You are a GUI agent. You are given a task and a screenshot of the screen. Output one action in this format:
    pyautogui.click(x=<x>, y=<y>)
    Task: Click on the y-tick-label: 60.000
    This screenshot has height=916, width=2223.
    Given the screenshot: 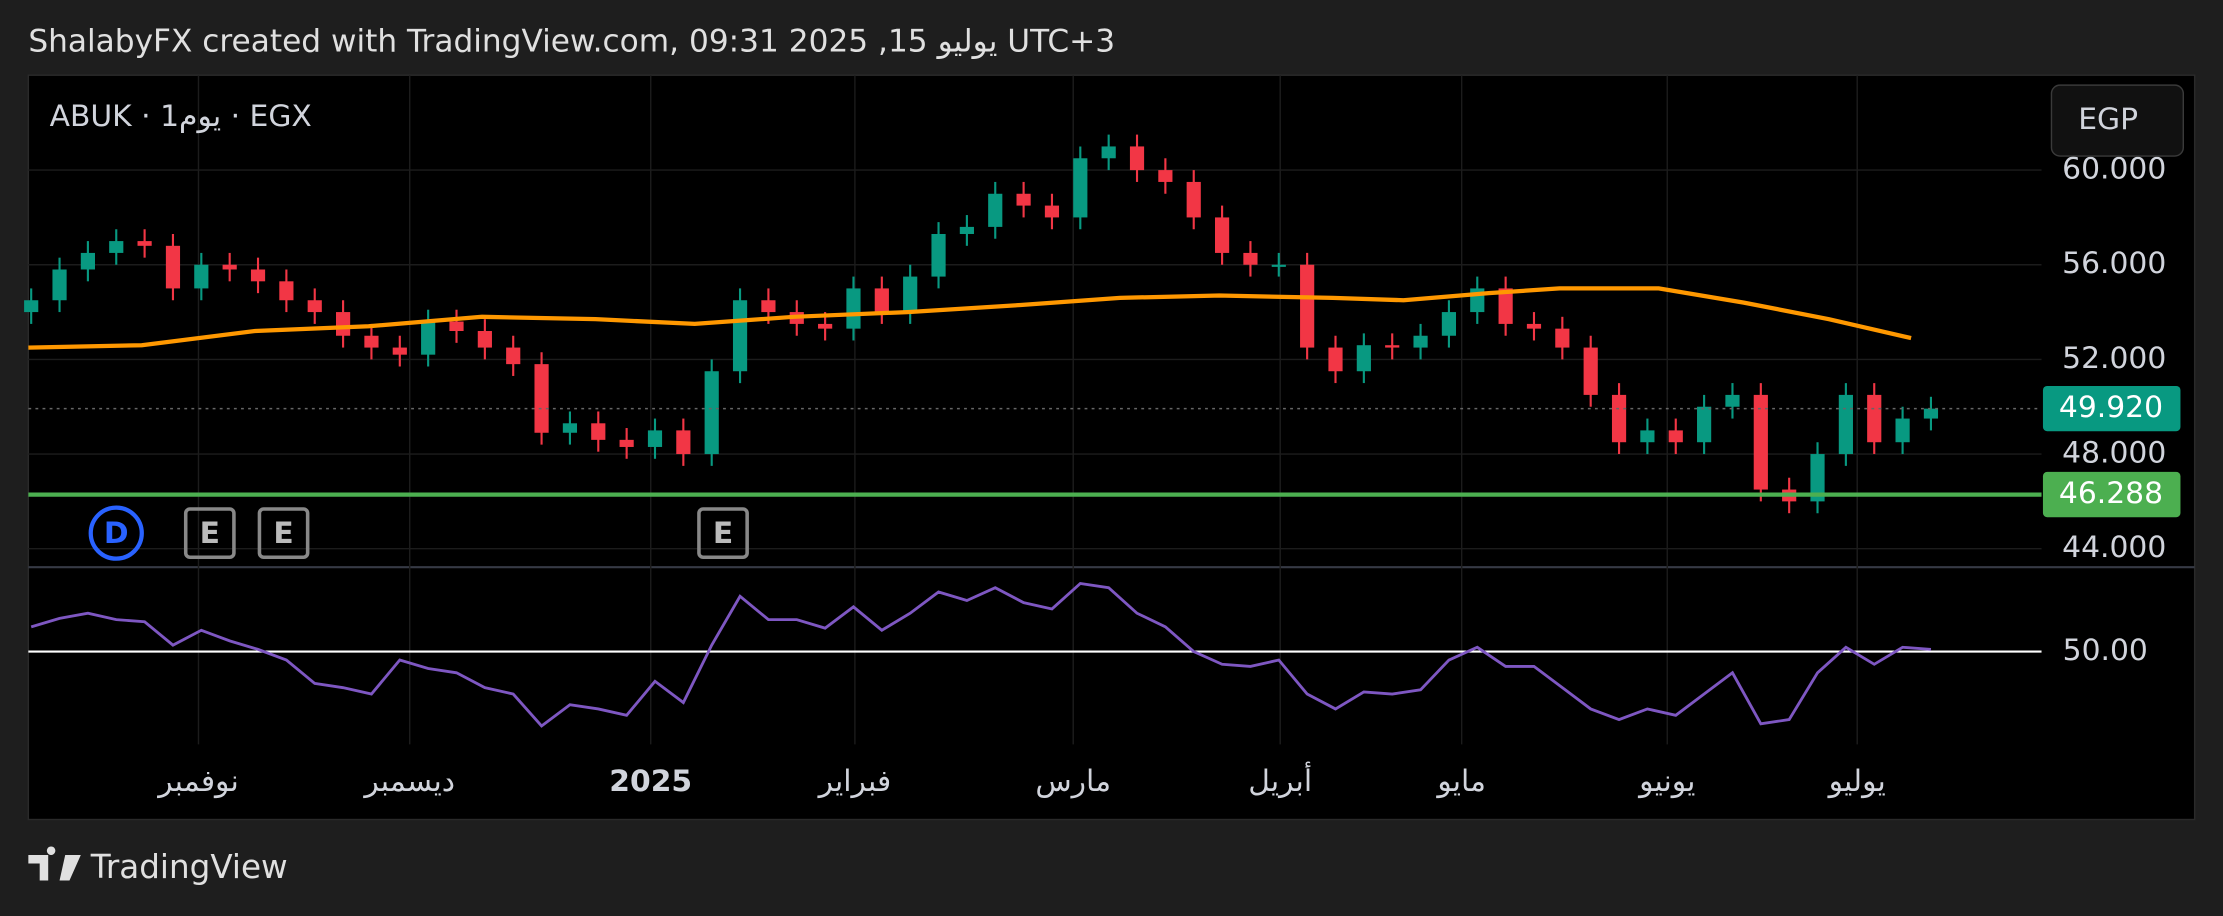 What is the action you would take?
    pyautogui.click(x=2114, y=169)
    